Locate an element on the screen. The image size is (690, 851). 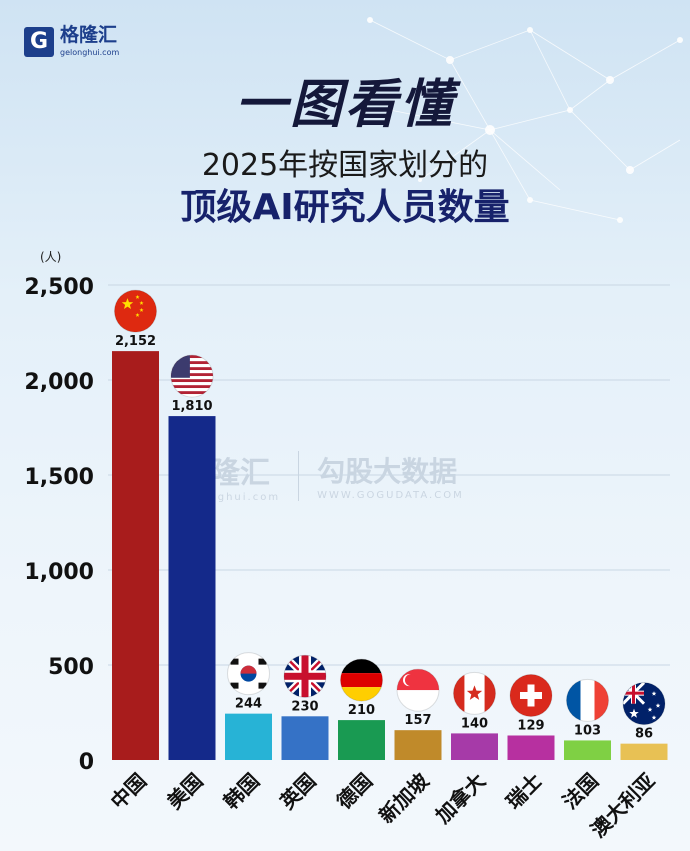
value-label: 140 is located at coordinates (474, 723).